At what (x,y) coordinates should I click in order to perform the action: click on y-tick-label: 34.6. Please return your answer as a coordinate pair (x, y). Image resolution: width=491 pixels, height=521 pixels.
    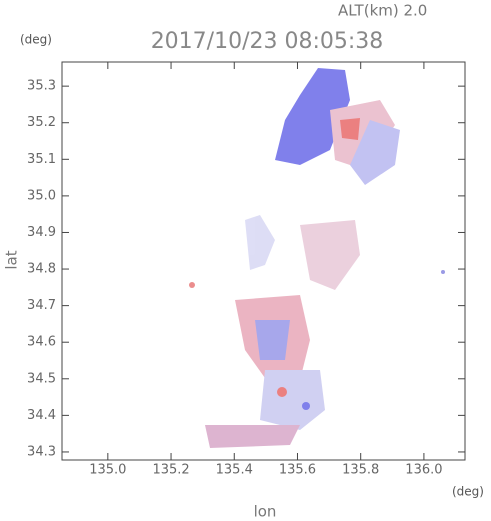
    Looking at the image, I should click on (41, 342).